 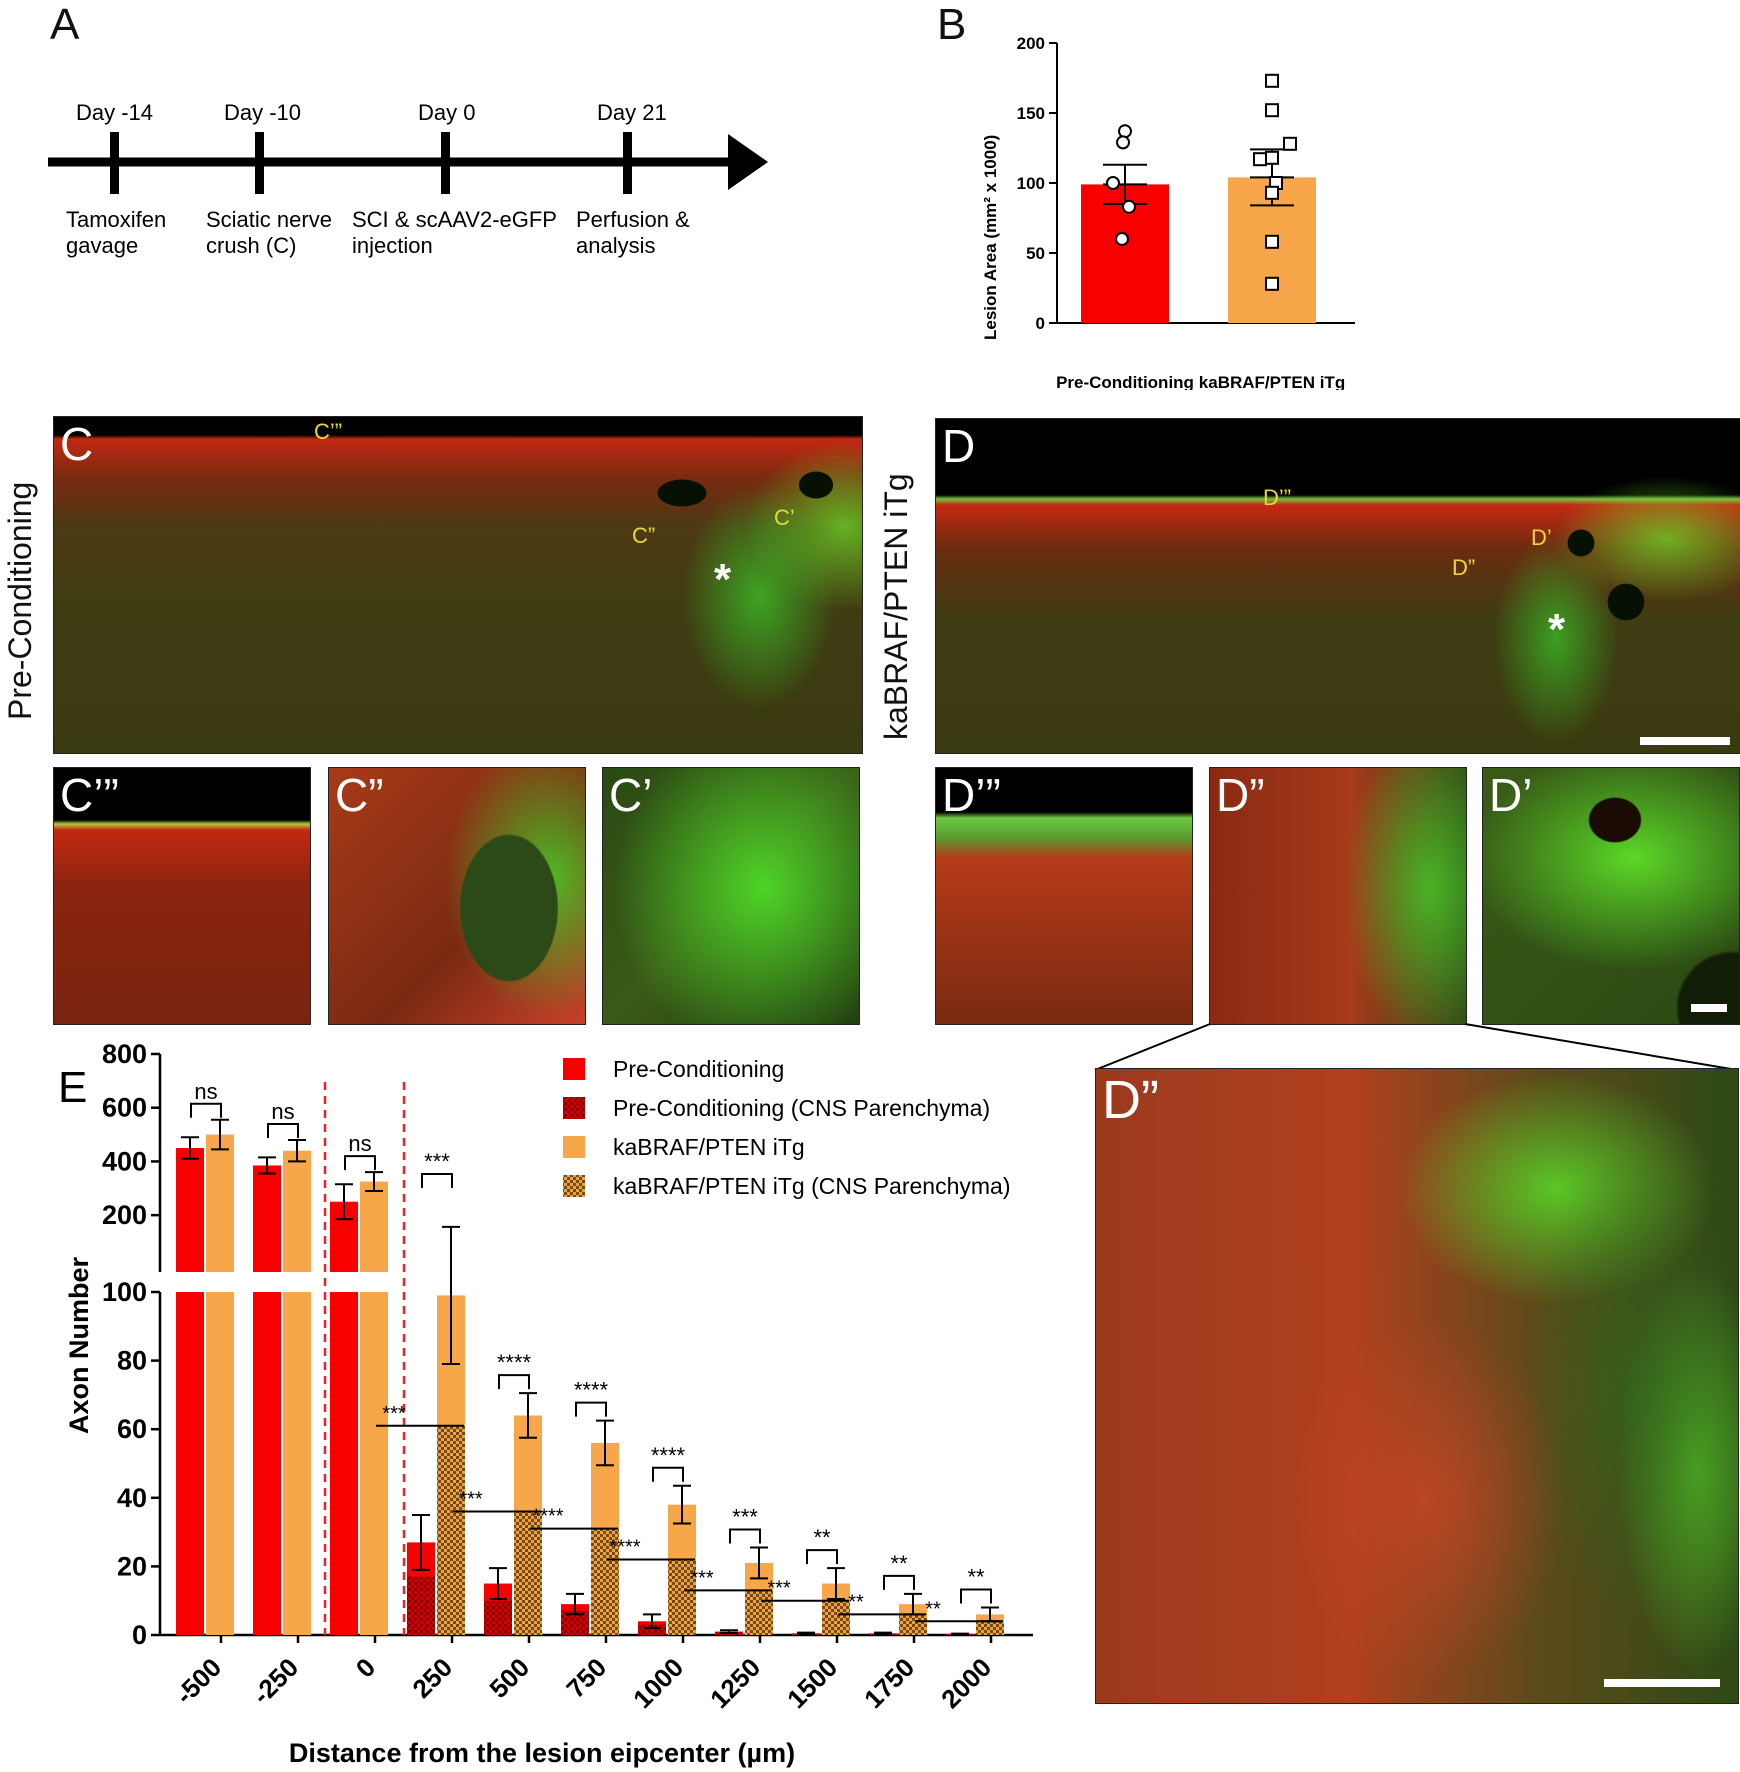 I want to click on d-inset-1-label: D’”, so click(x=971, y=795).